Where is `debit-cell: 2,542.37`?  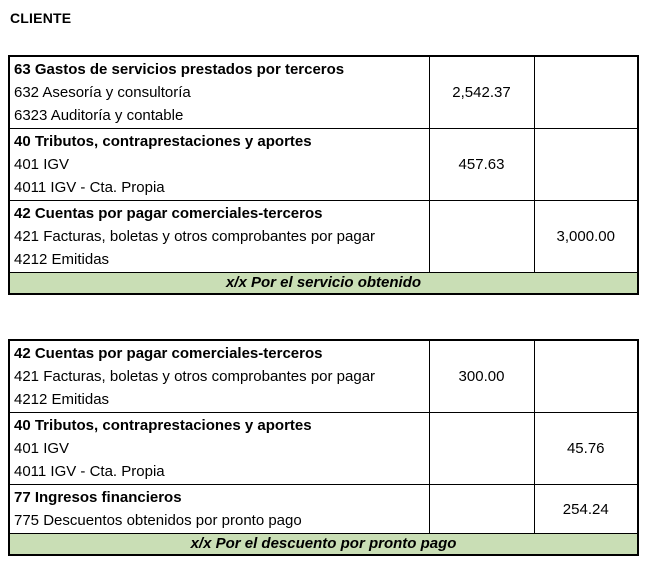 debit-cell: 2,542.37 is located at coordinates (481, 92).